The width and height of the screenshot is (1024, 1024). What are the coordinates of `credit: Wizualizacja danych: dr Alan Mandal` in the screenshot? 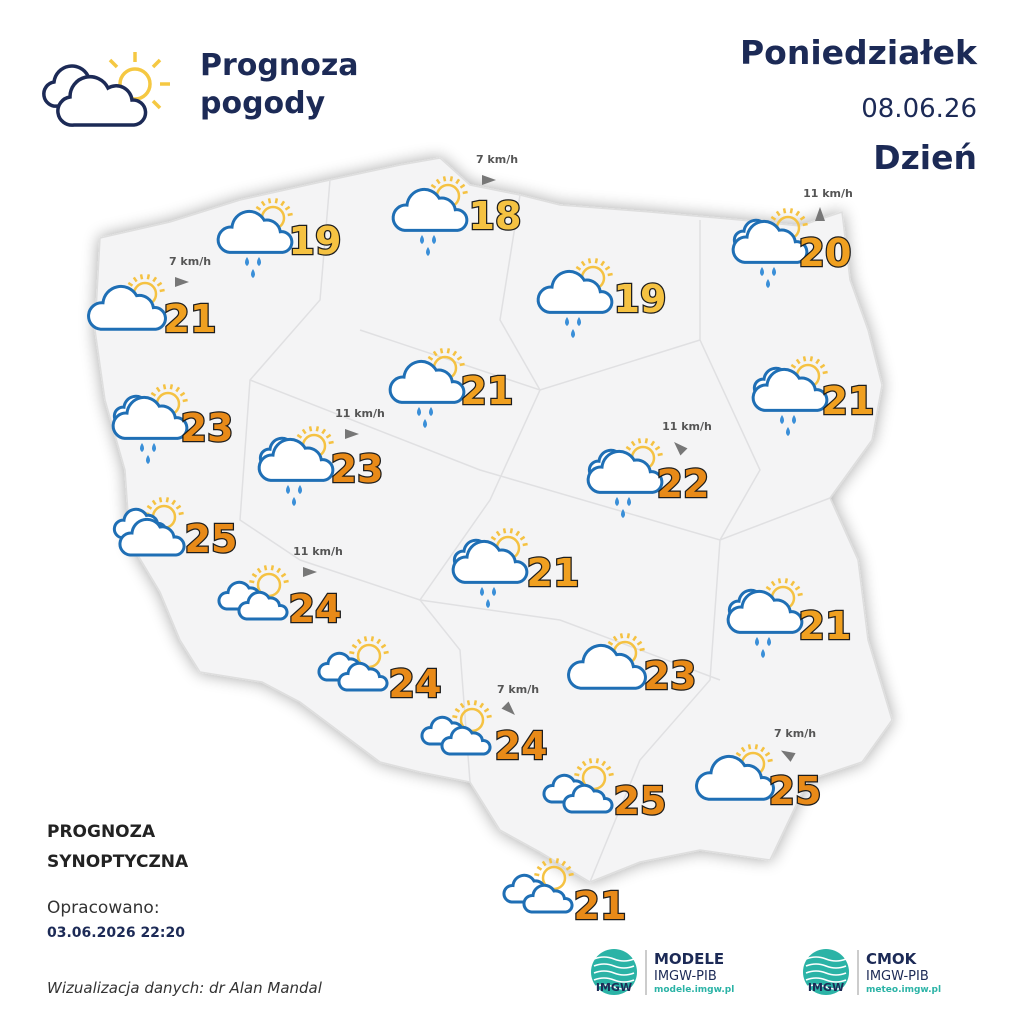 It's located at (185, 988).